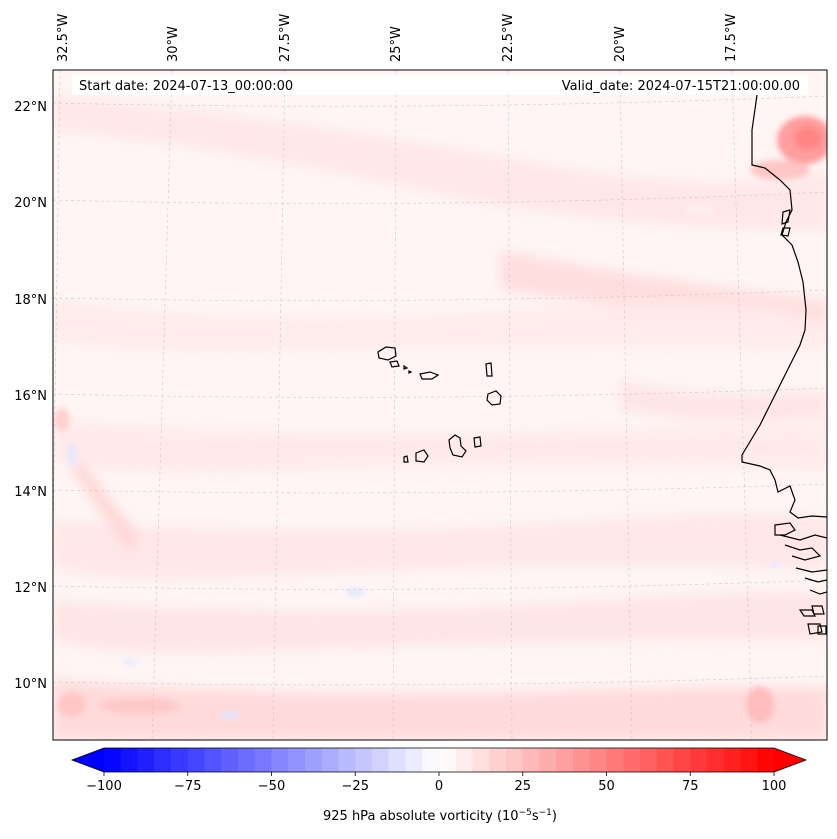 This screenshot has height=839, width=837. What do you see at coordinates (88, 760) in the screenshot?
I see `colorbar-low-extension` at bounding box center [88, 760].